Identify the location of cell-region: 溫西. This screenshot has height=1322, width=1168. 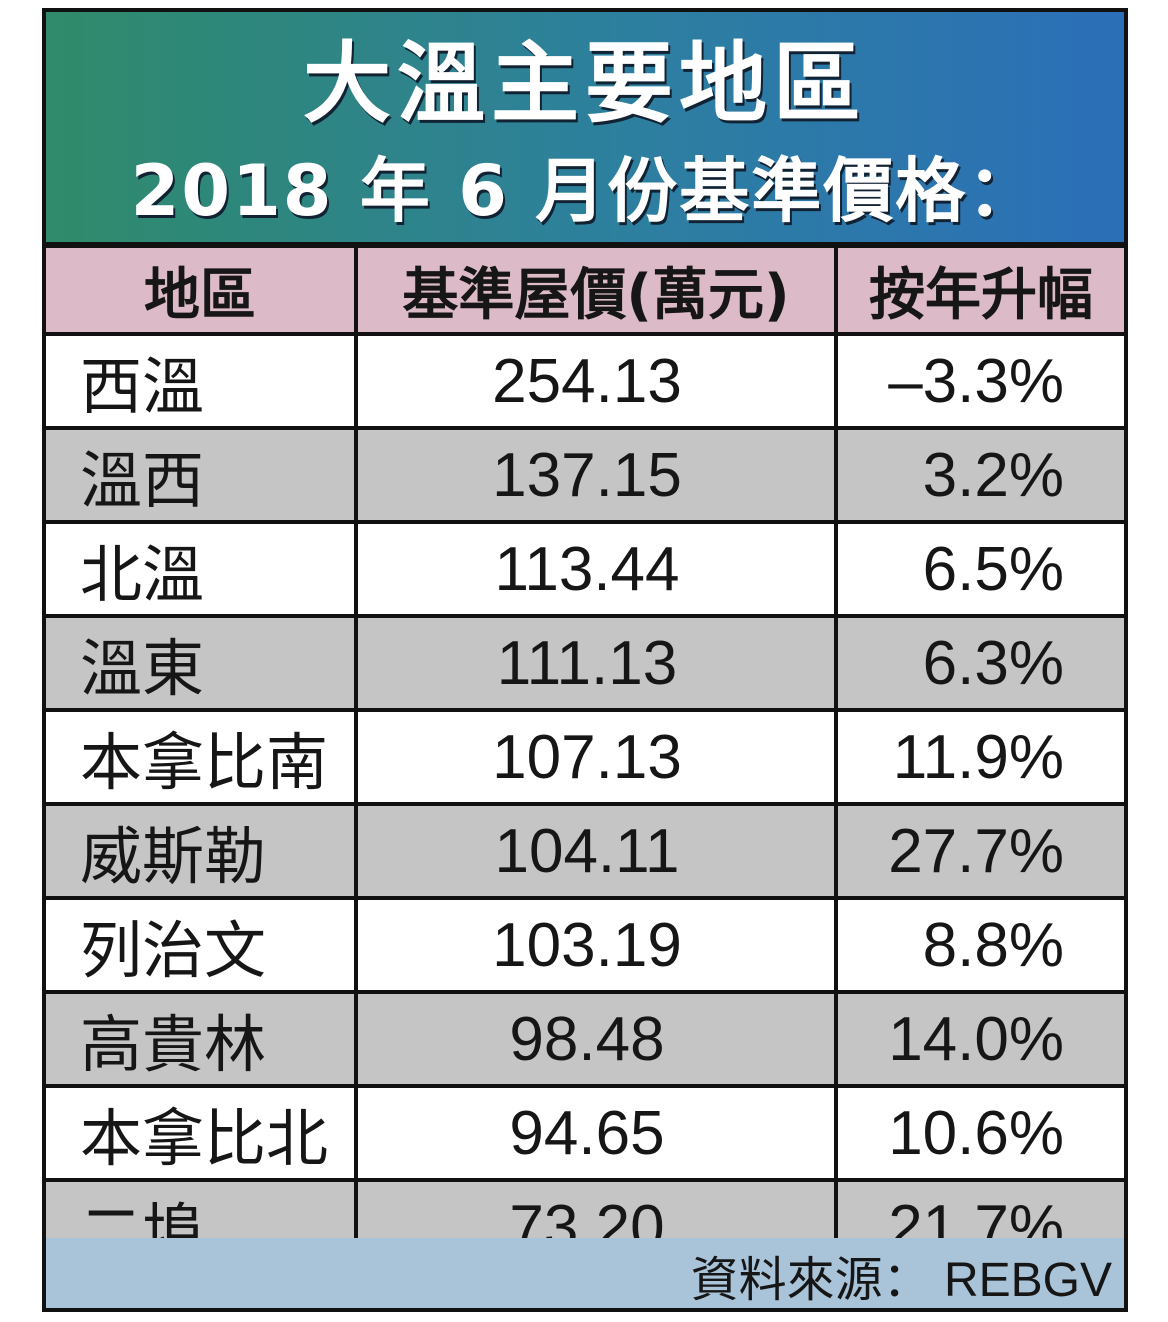
(202, 477).